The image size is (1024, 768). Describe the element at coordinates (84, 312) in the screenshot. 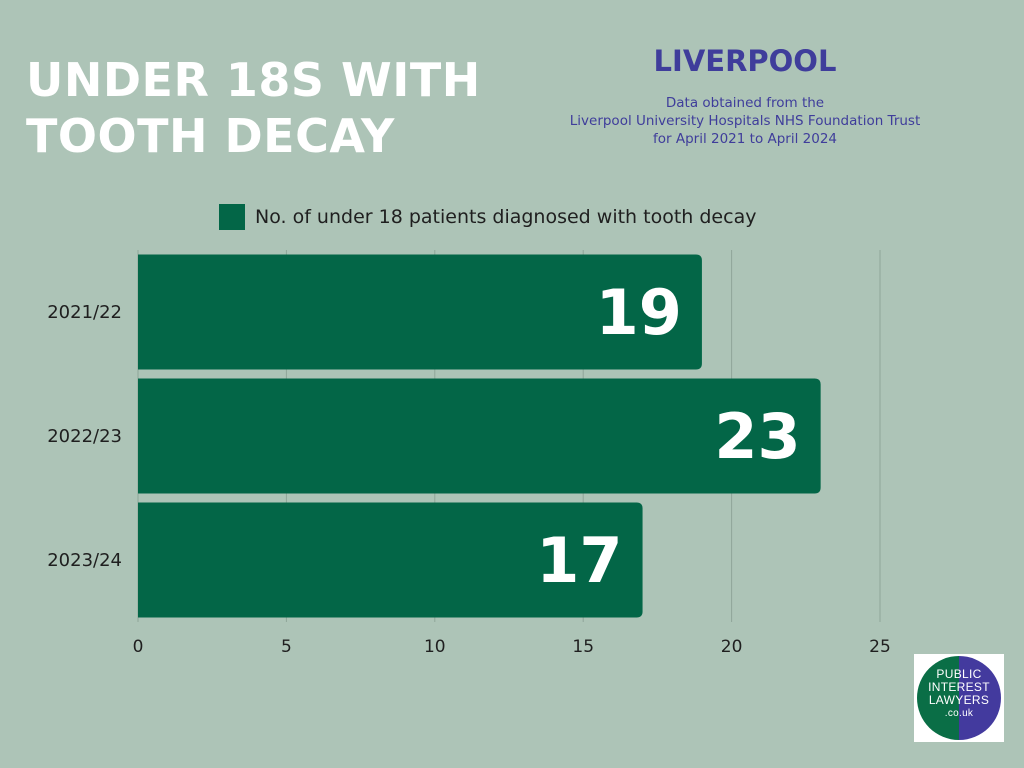

I see `y-category-label: 2021/22` at that location.